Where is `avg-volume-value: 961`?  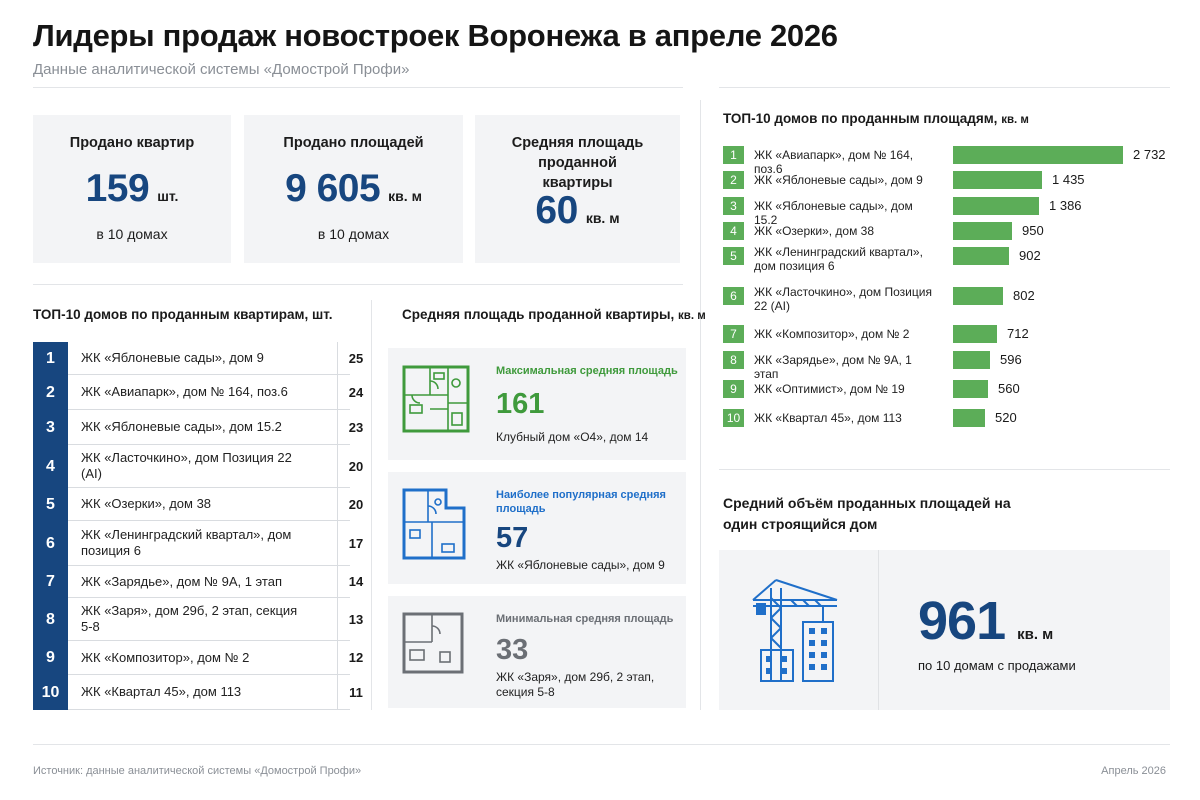 avg-volume-value: 961 is located at coordinates (962, 621).